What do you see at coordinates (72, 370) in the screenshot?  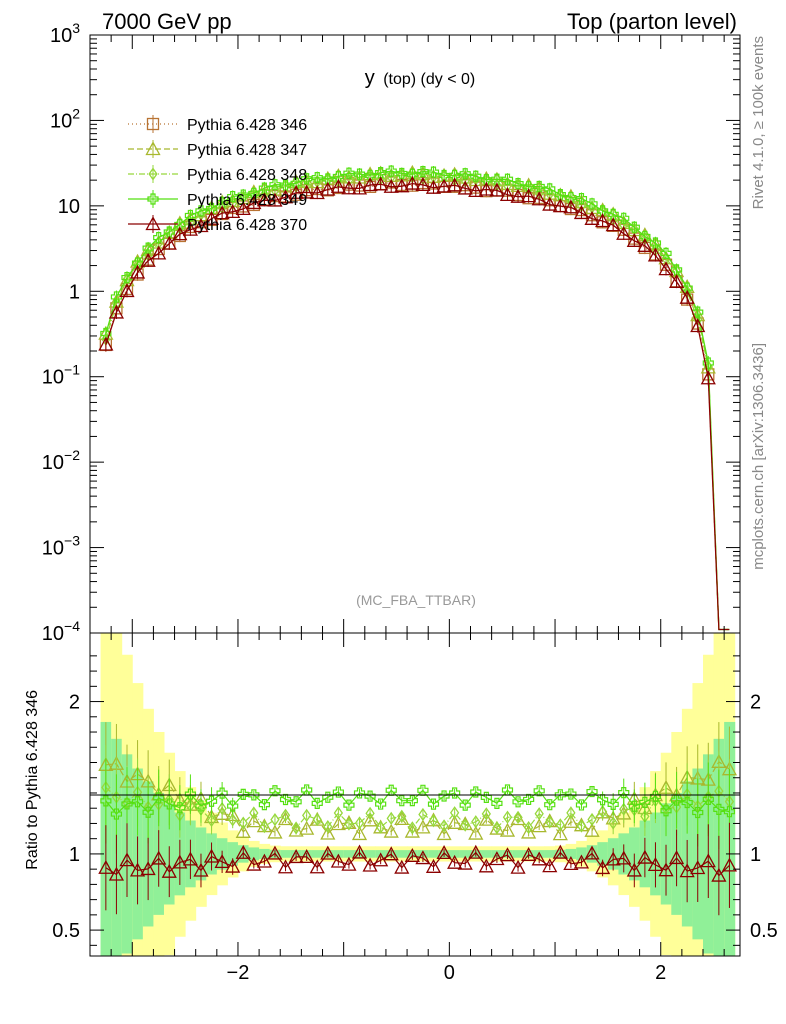 I see `y-tick-label-exp: −1` at bounding box center [72, 370].